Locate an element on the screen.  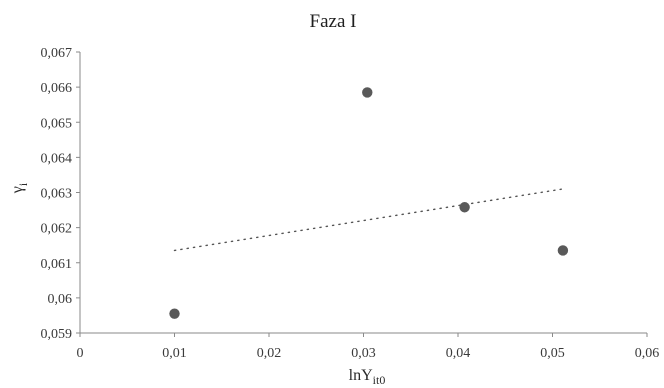
y-tick-label: 0,059 is located at coordinates (57, 334).